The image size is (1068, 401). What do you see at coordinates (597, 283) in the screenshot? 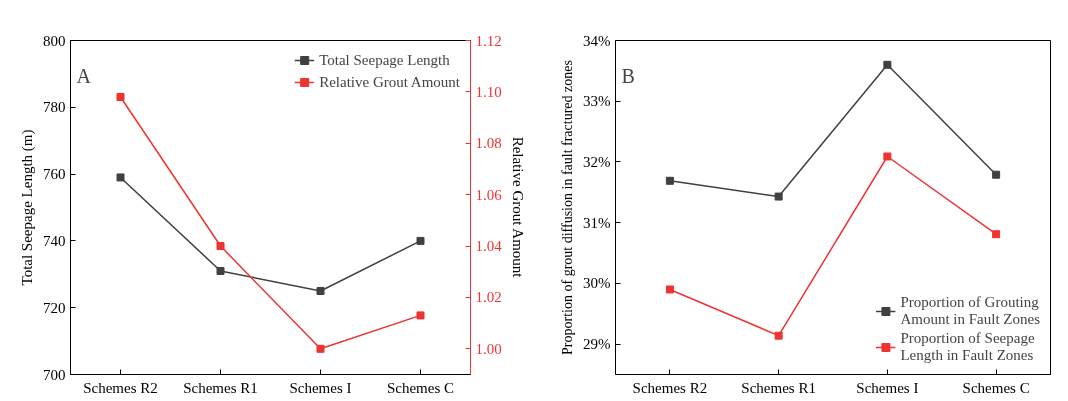
I see `y-tick-label: 30%` at bounding box center [597, 283].